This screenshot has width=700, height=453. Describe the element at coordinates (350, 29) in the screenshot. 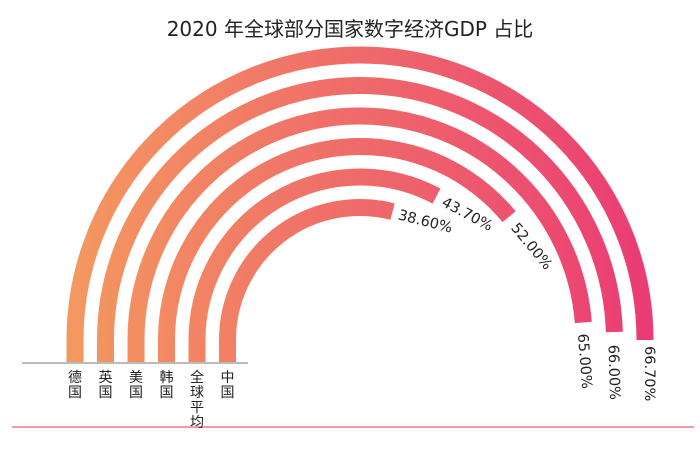

I see `chart-title: 2020 年全球部分国家数字经济GDP 占比` at that location.